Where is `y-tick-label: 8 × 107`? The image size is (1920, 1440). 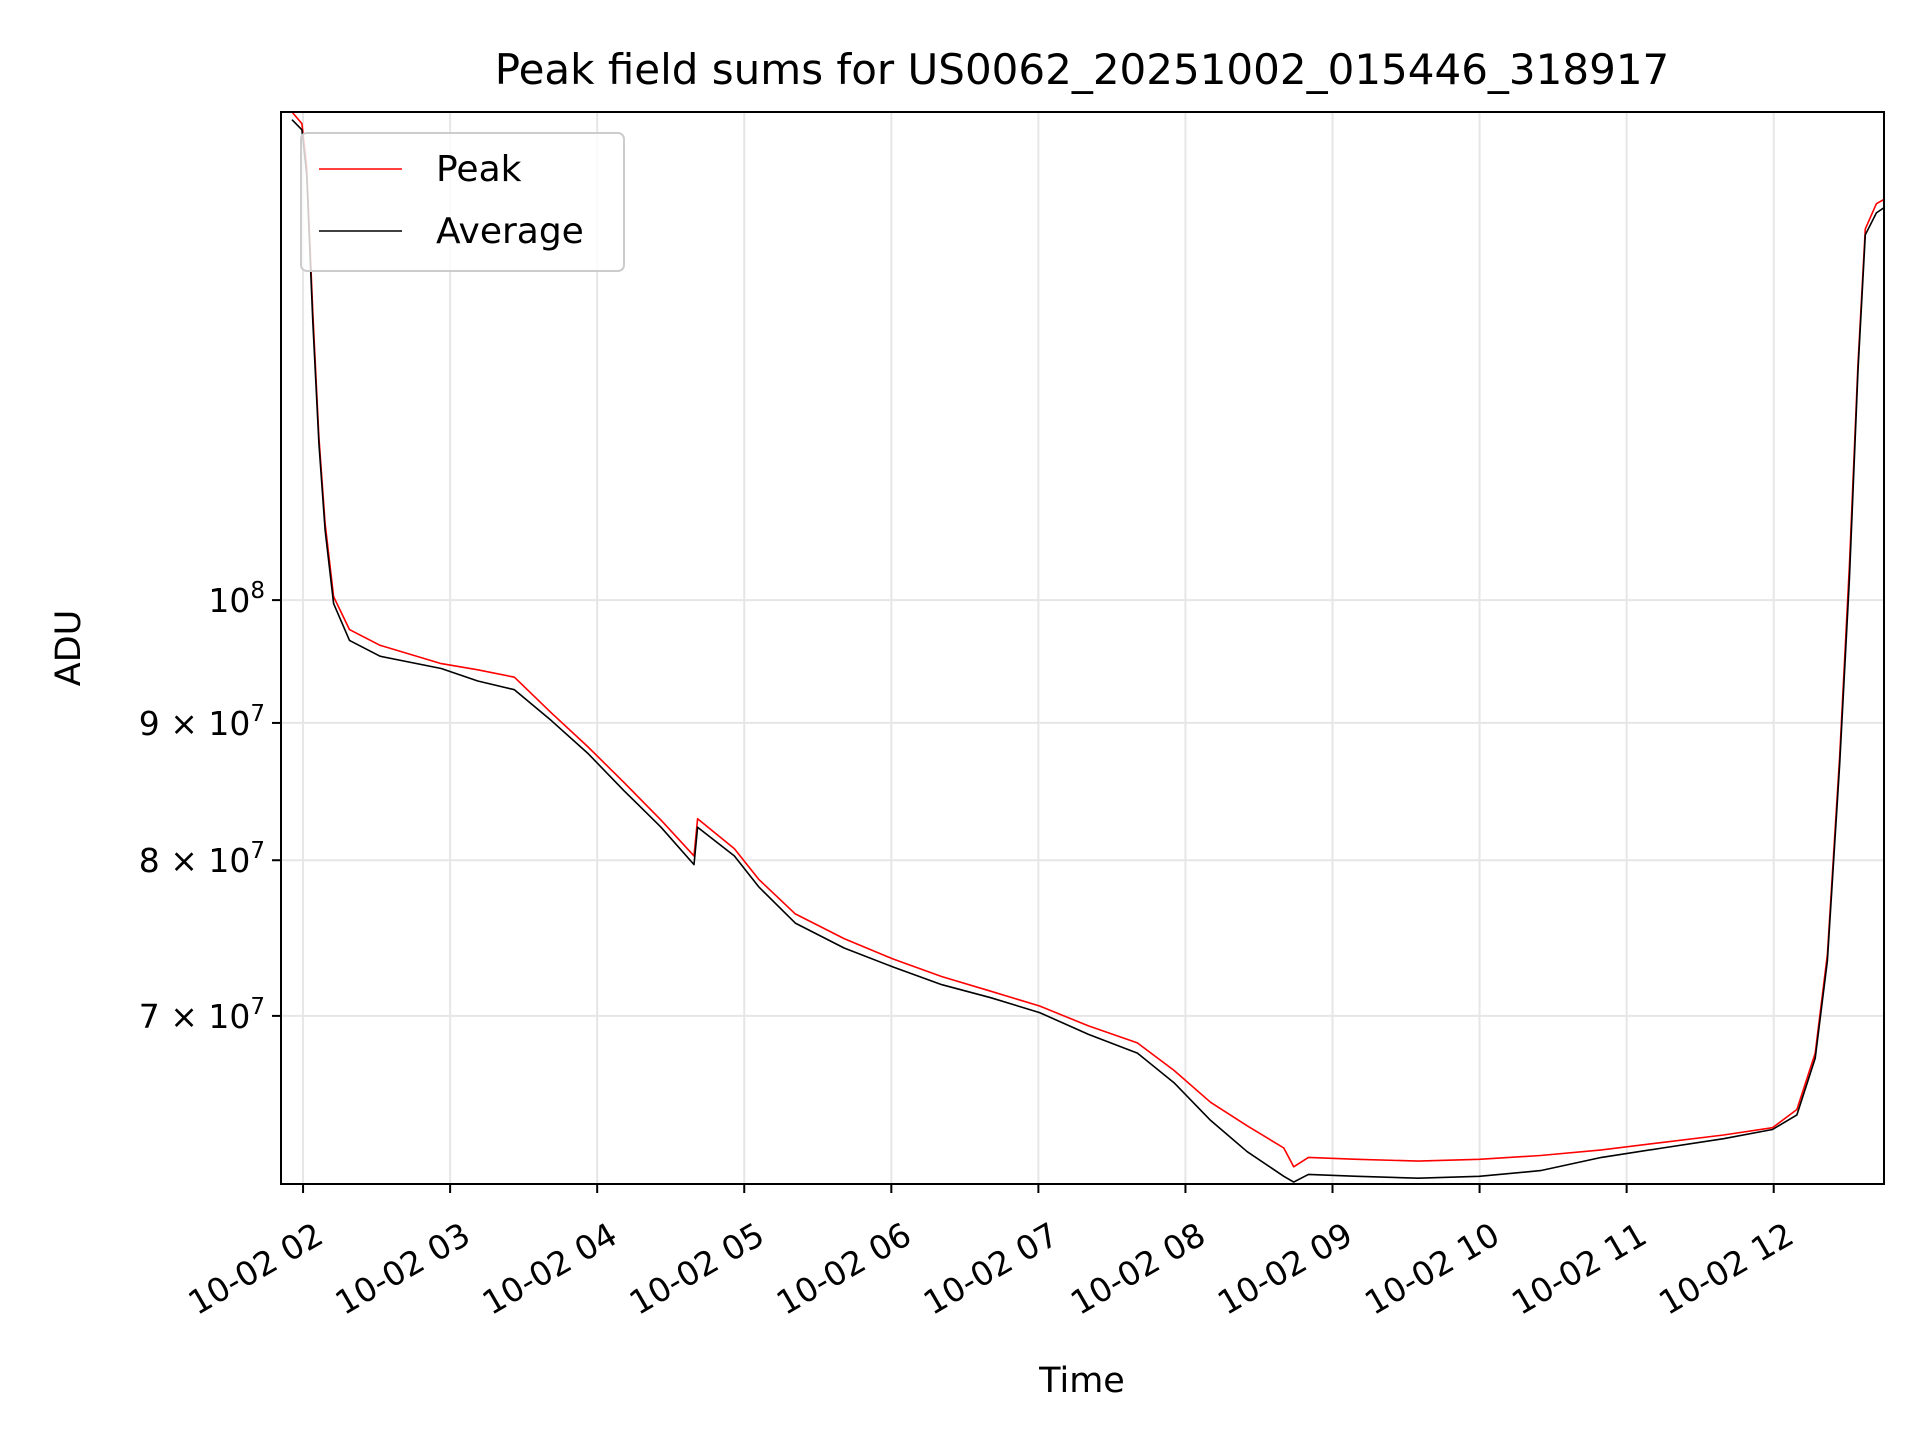
y-tick-label: 8 × 107 is located at coordinates (202, 859).